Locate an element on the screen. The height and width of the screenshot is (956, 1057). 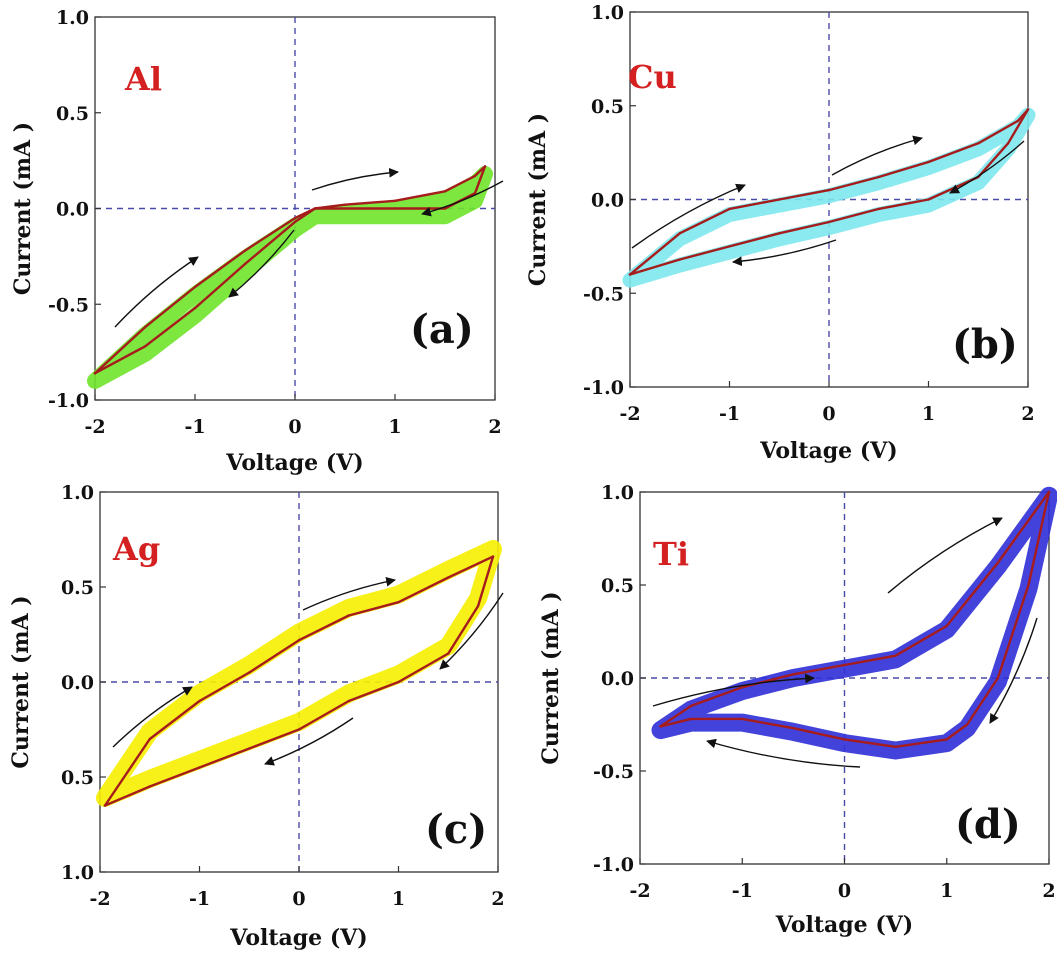
x-tick-label: 0 is located at coordinates (844, 891).